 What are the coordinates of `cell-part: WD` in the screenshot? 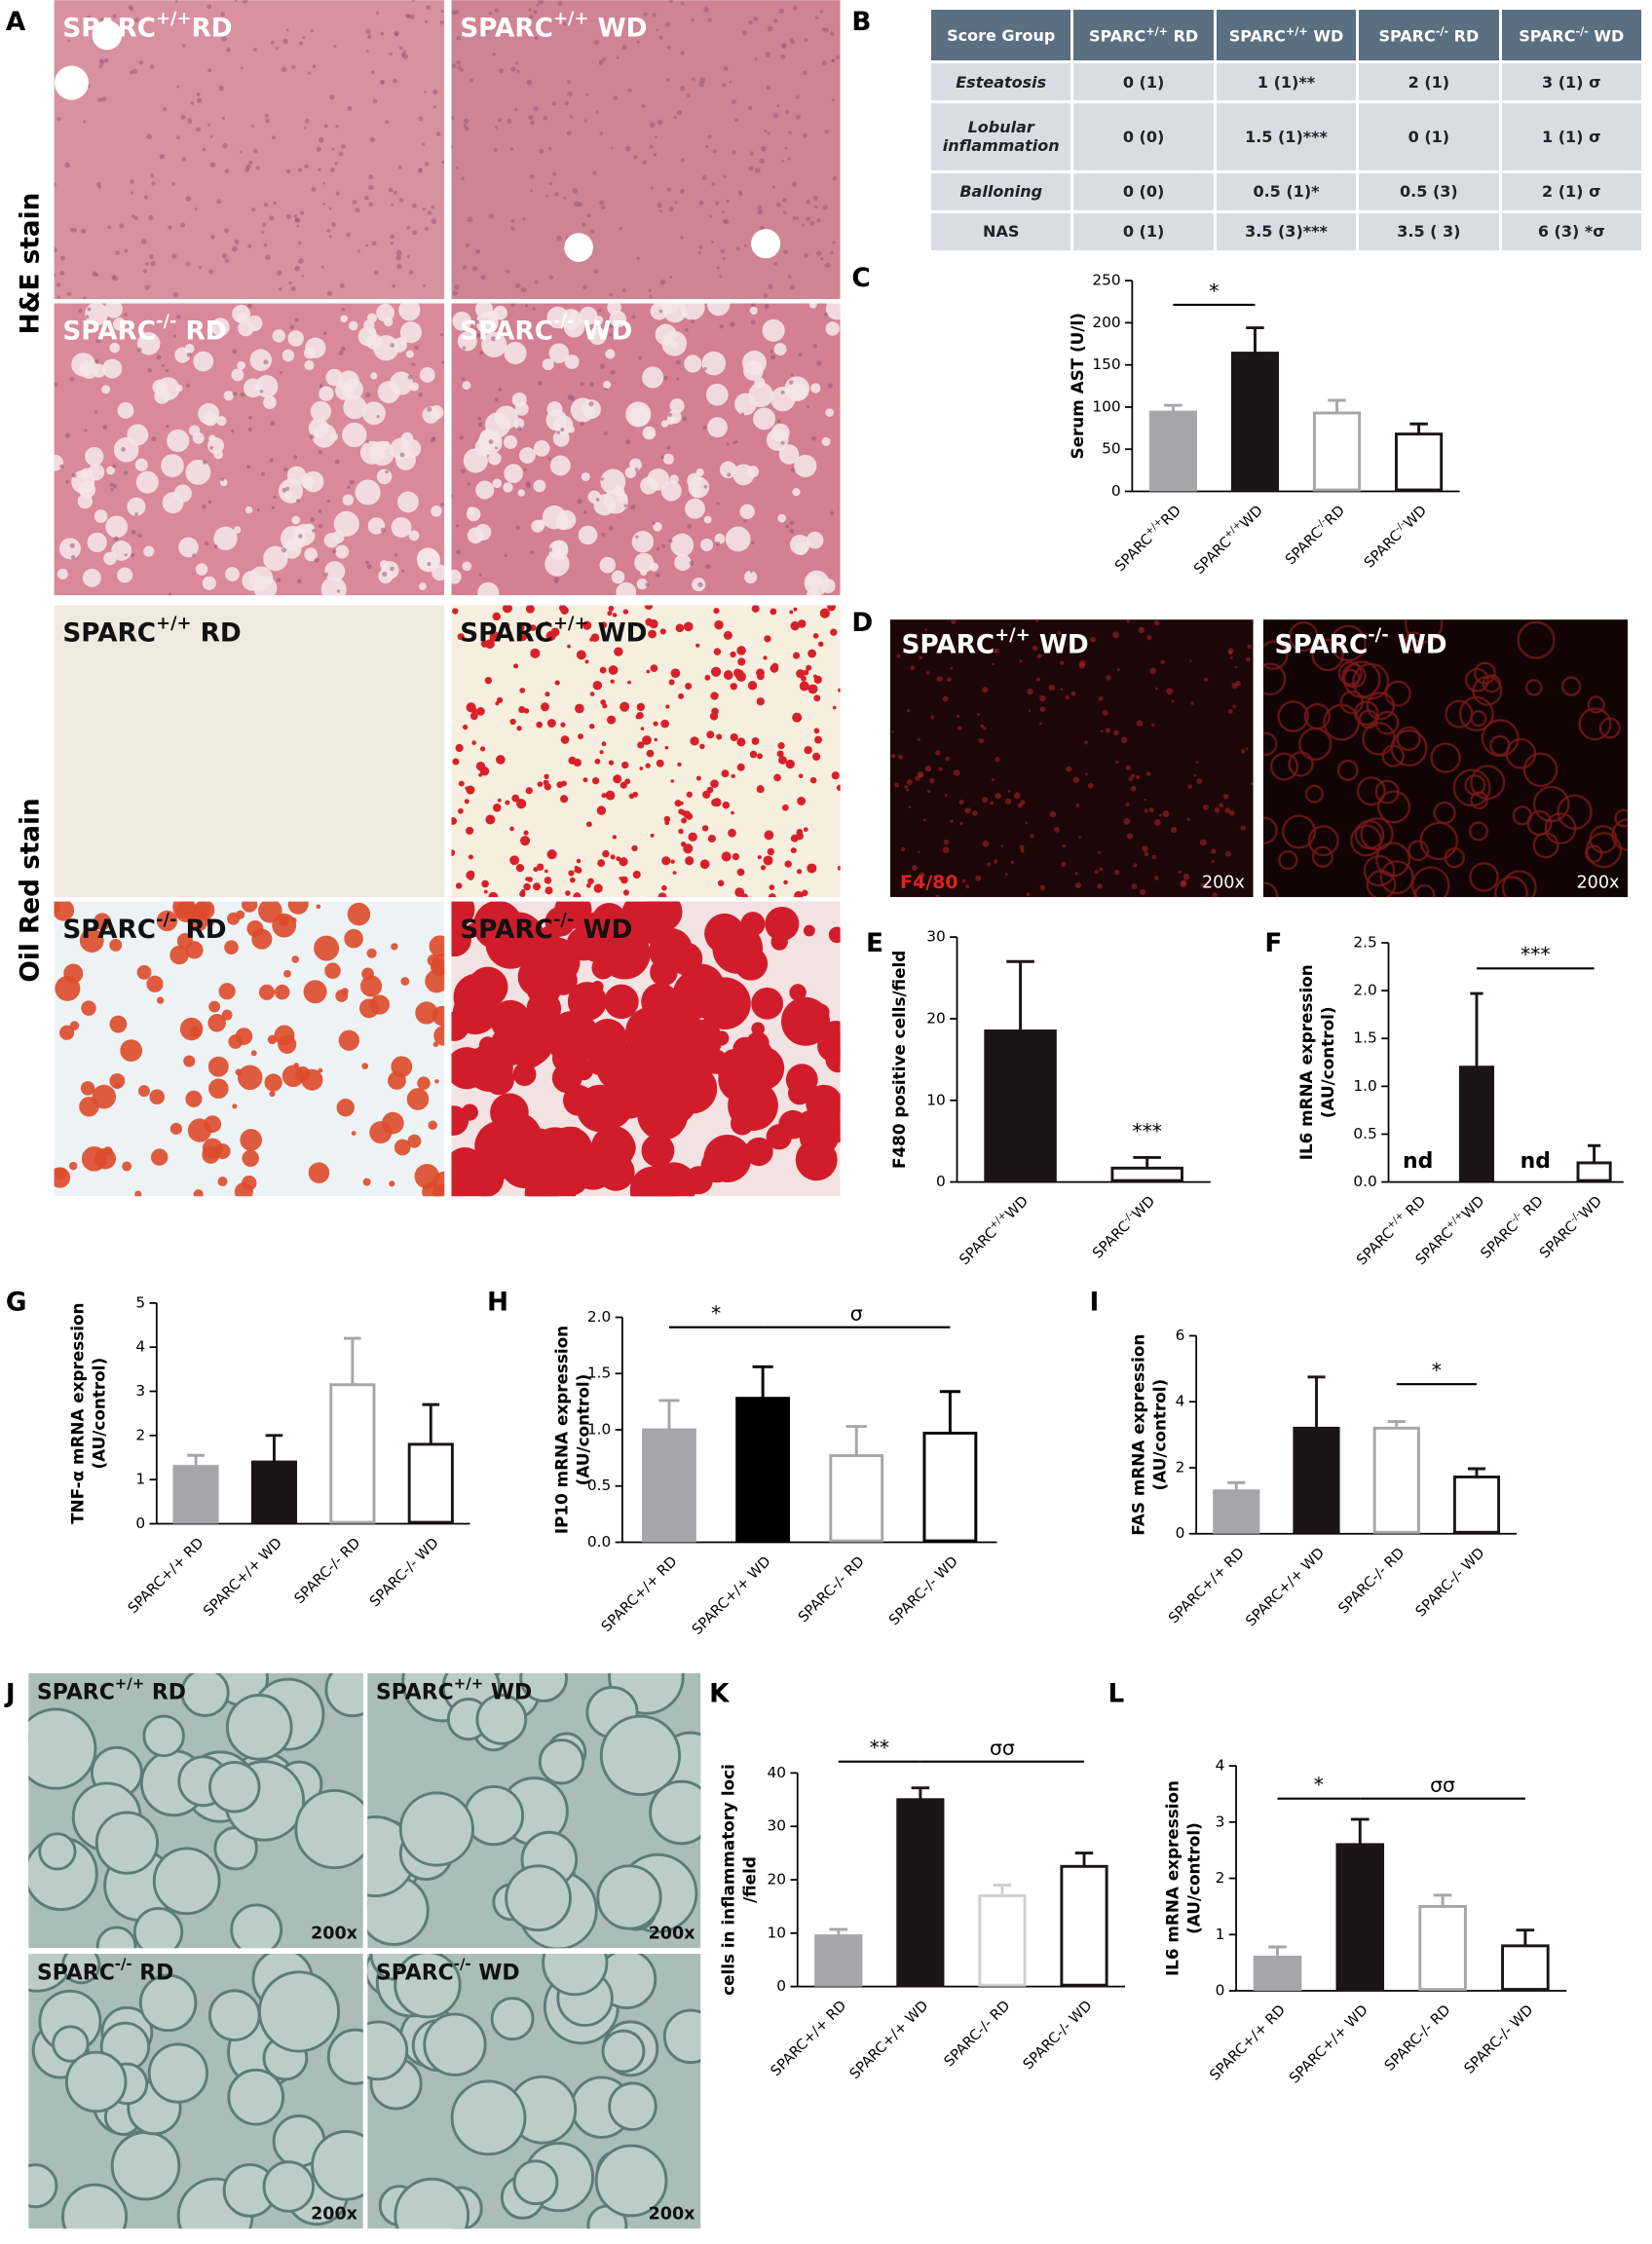 It's located at (1325, 36).